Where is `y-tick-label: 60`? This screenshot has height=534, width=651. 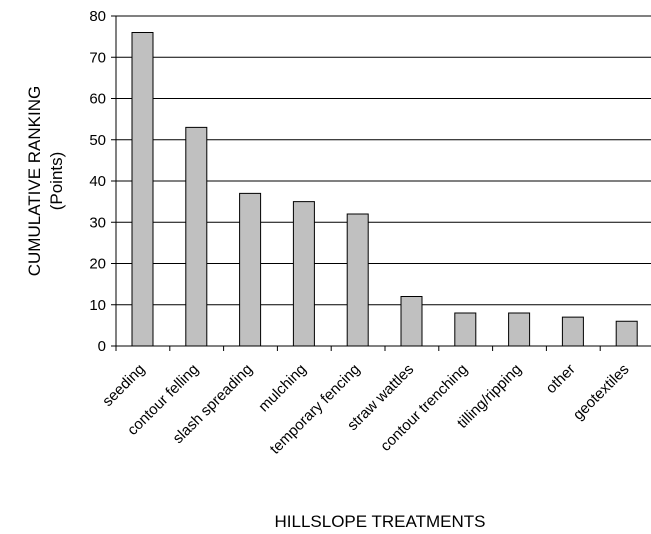
y-tick-label: 60 is located at coordinates (97, 99).